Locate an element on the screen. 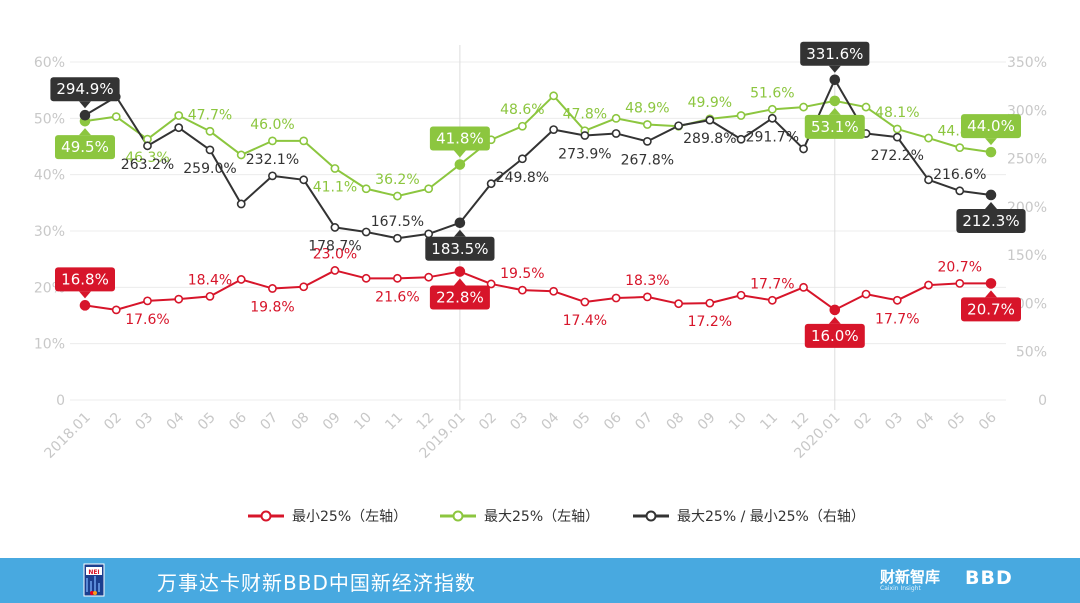 The image size is (1080, 603). callout-label: 53.1% is located at coordinates (835, 127).